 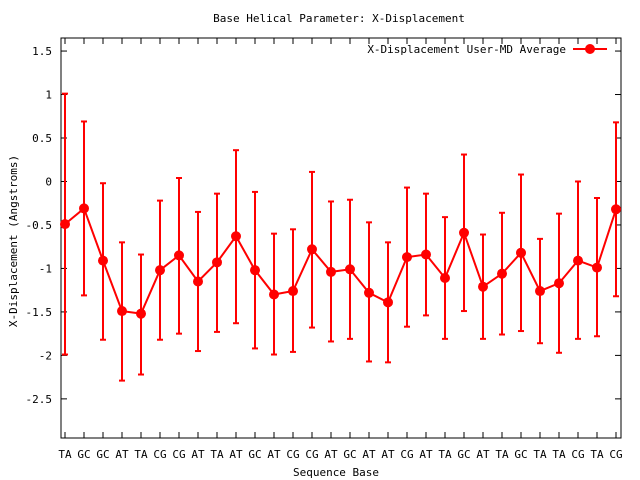 What do you see at coordinates (336, 472) in the screenshot?
I see `x-axis-label: Sequence Base` at bounding box center [336, 472].